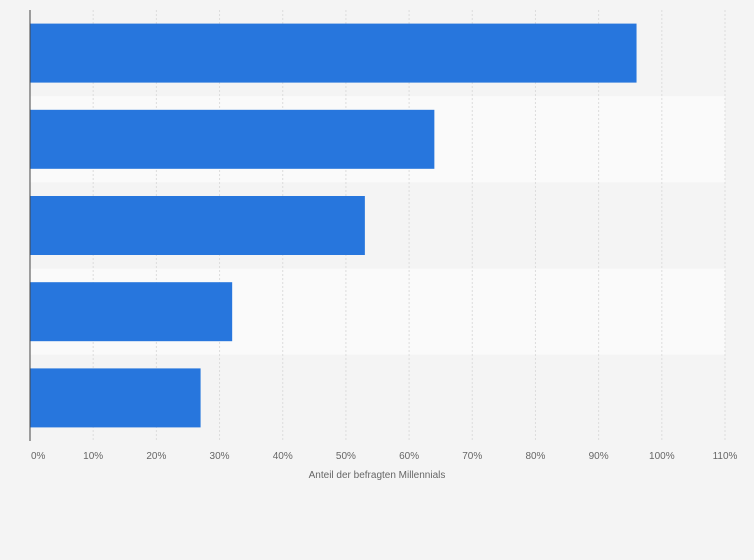  What do you see at coordinates (346, 456) in the screenshot?
I see `x-tick-label: 50%` at bounding box center [346, 456].